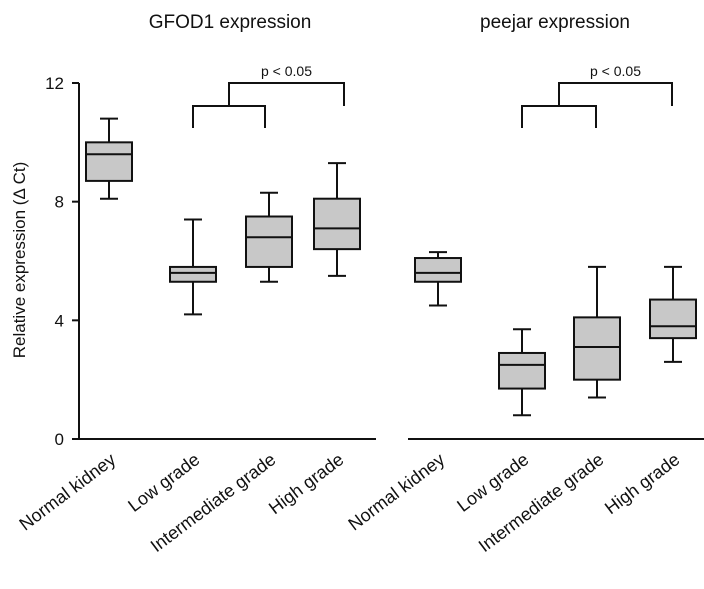 This screenshot has height=589, width=704. Describe the element at coordinates (54, 83) in the screenshot. I see `y-tick-label: 12` at that location.